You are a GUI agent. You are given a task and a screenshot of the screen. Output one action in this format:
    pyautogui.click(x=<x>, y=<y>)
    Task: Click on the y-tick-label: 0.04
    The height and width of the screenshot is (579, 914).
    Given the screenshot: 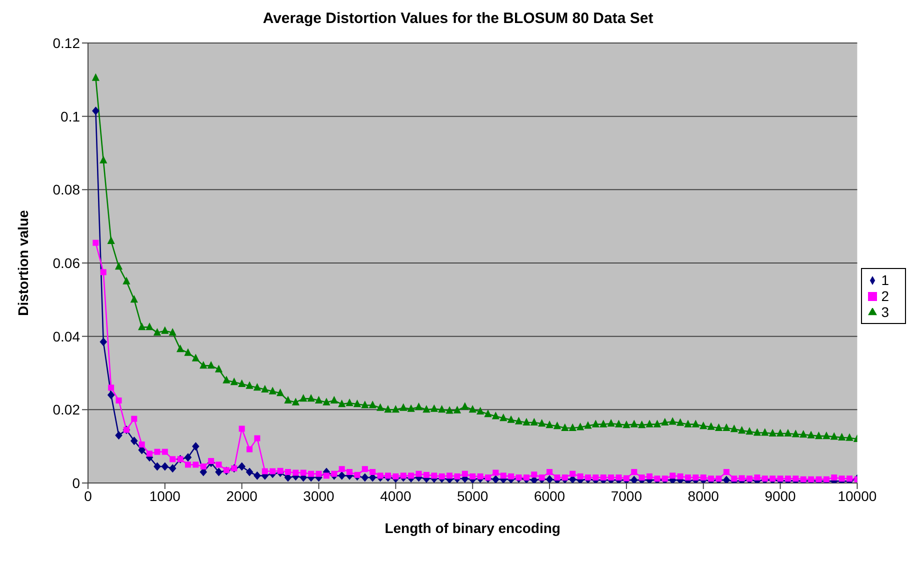 What is the action you would take?
    pyautogui.click(x=66, y=336)
    